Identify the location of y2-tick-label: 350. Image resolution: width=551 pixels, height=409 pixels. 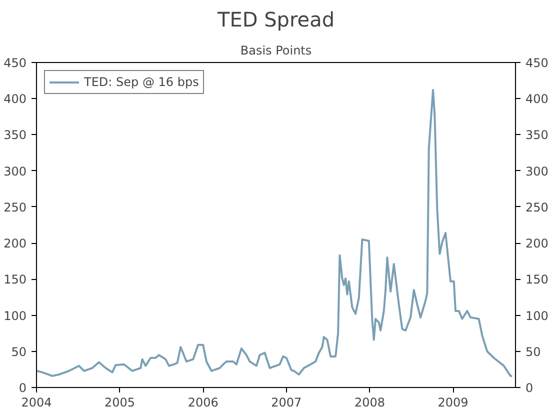
(537, 135).